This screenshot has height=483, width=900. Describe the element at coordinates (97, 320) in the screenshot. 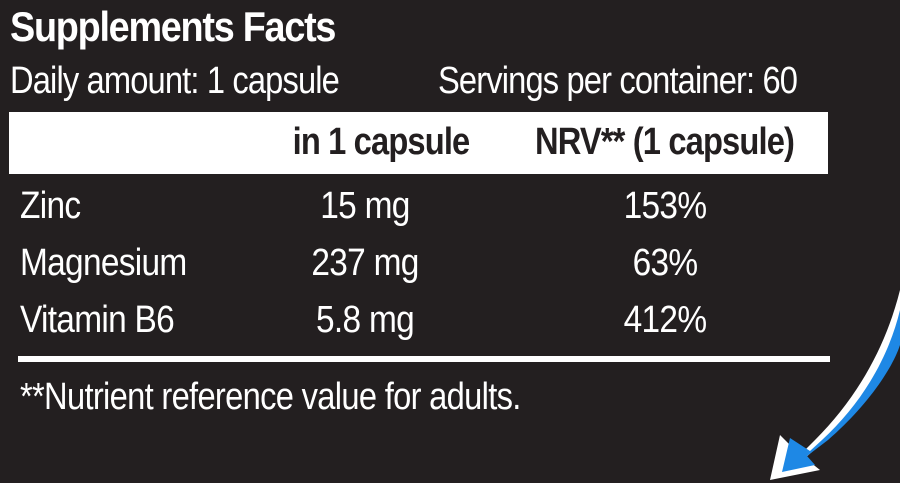

I see `nutrient-name: Vitamin B6` at that location.